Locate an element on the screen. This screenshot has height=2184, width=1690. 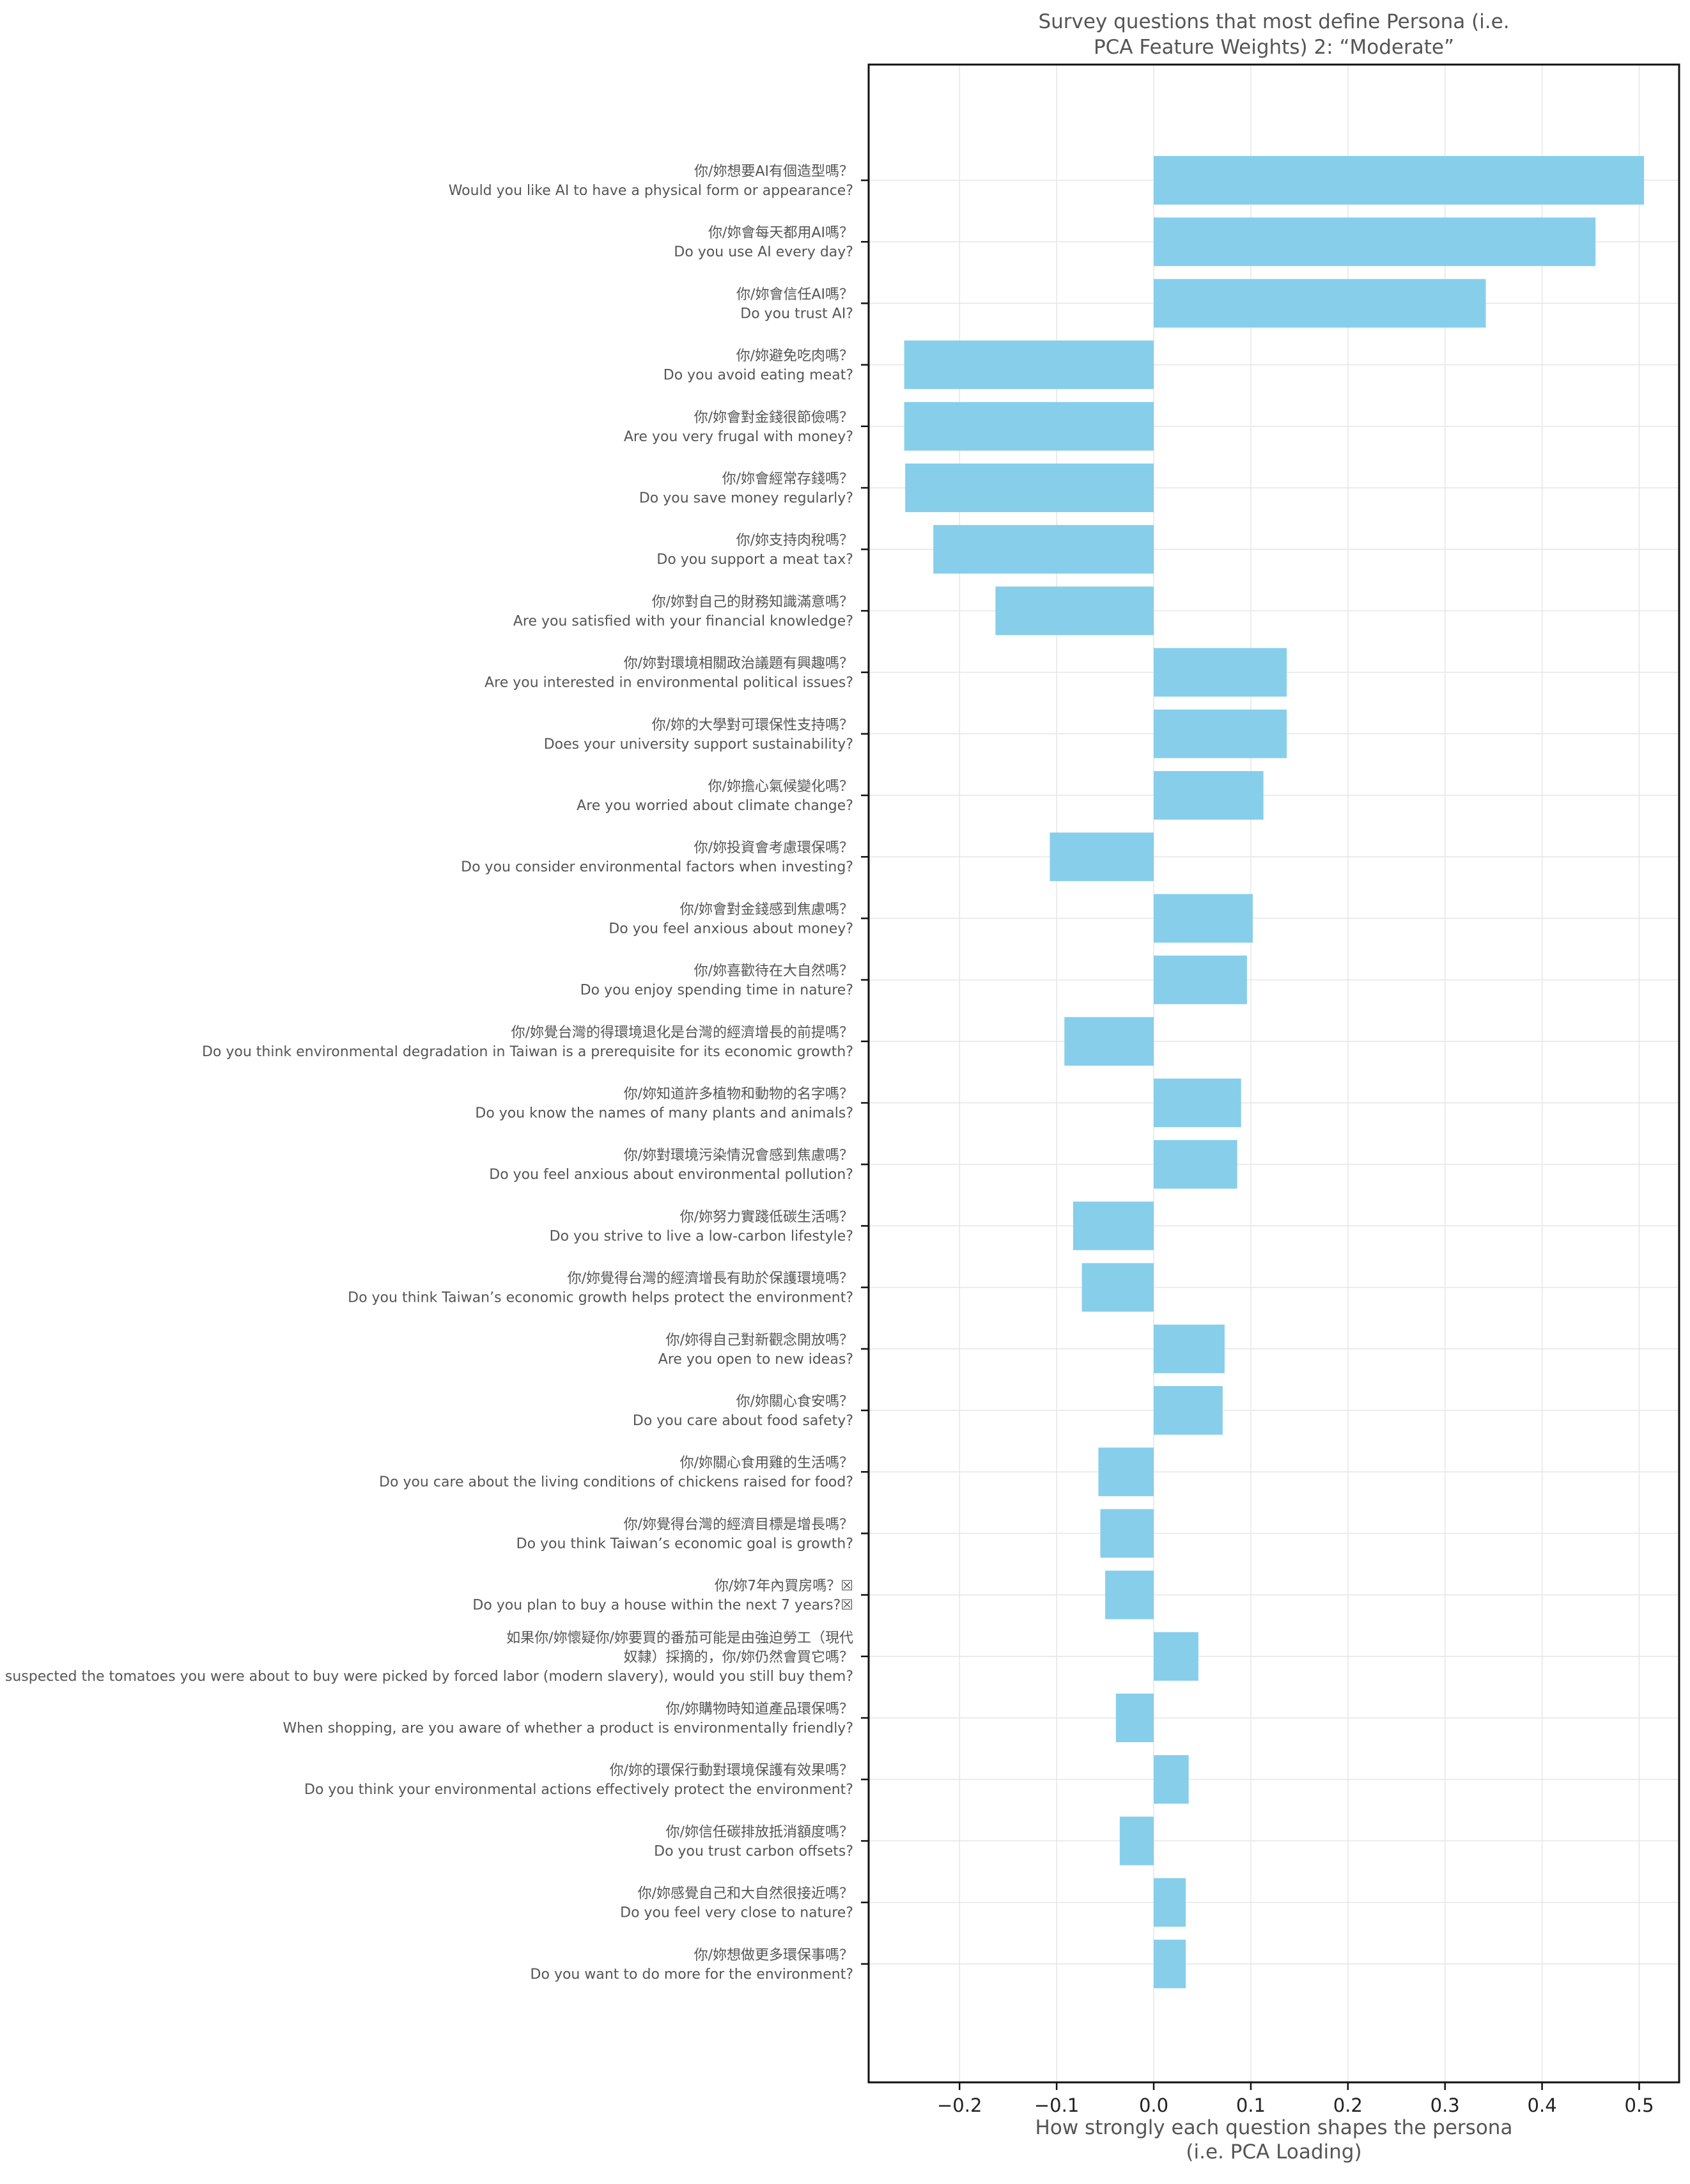
x-axis-ticks: −0.2 −0.1 0.0 0.1 0.2 0.3 0.4 0.5 is located at coordinates (1295, 2099).